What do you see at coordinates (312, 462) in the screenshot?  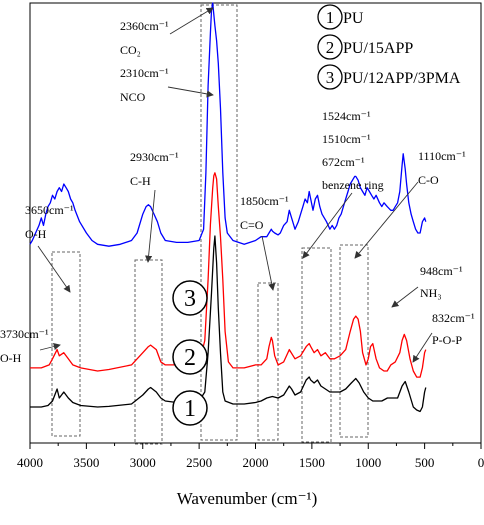 I see `x-tick-label: 1500` at bounding box center [312, 462].